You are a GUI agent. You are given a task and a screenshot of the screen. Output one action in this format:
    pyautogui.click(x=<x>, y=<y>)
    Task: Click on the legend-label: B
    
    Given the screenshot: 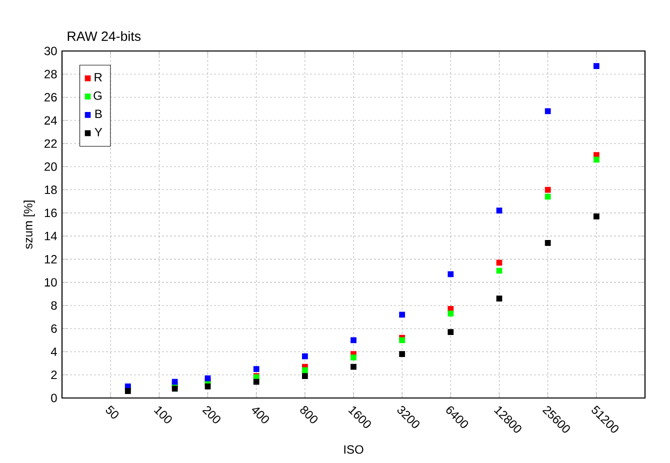 What is the action you would take?
    pyautogui.click(x=98, y=114)
    